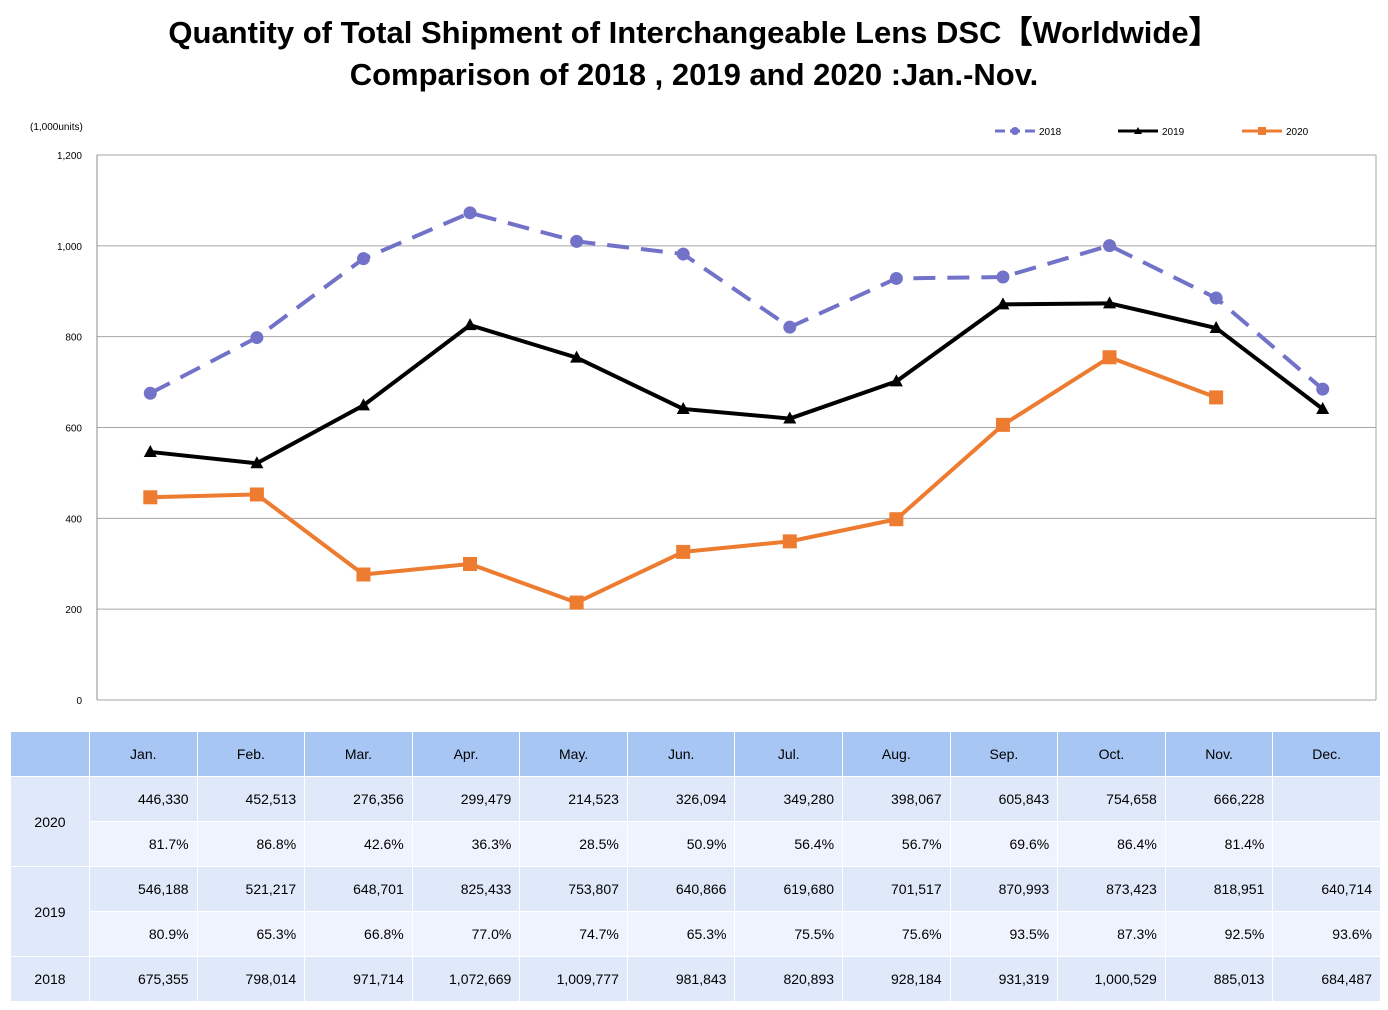 This screenshot has width=1388, height=1010. What do you see at coordinates (1015, 131) in the screenshot?
I see `legend-marker-2018` at bounding box center [1015, 131].